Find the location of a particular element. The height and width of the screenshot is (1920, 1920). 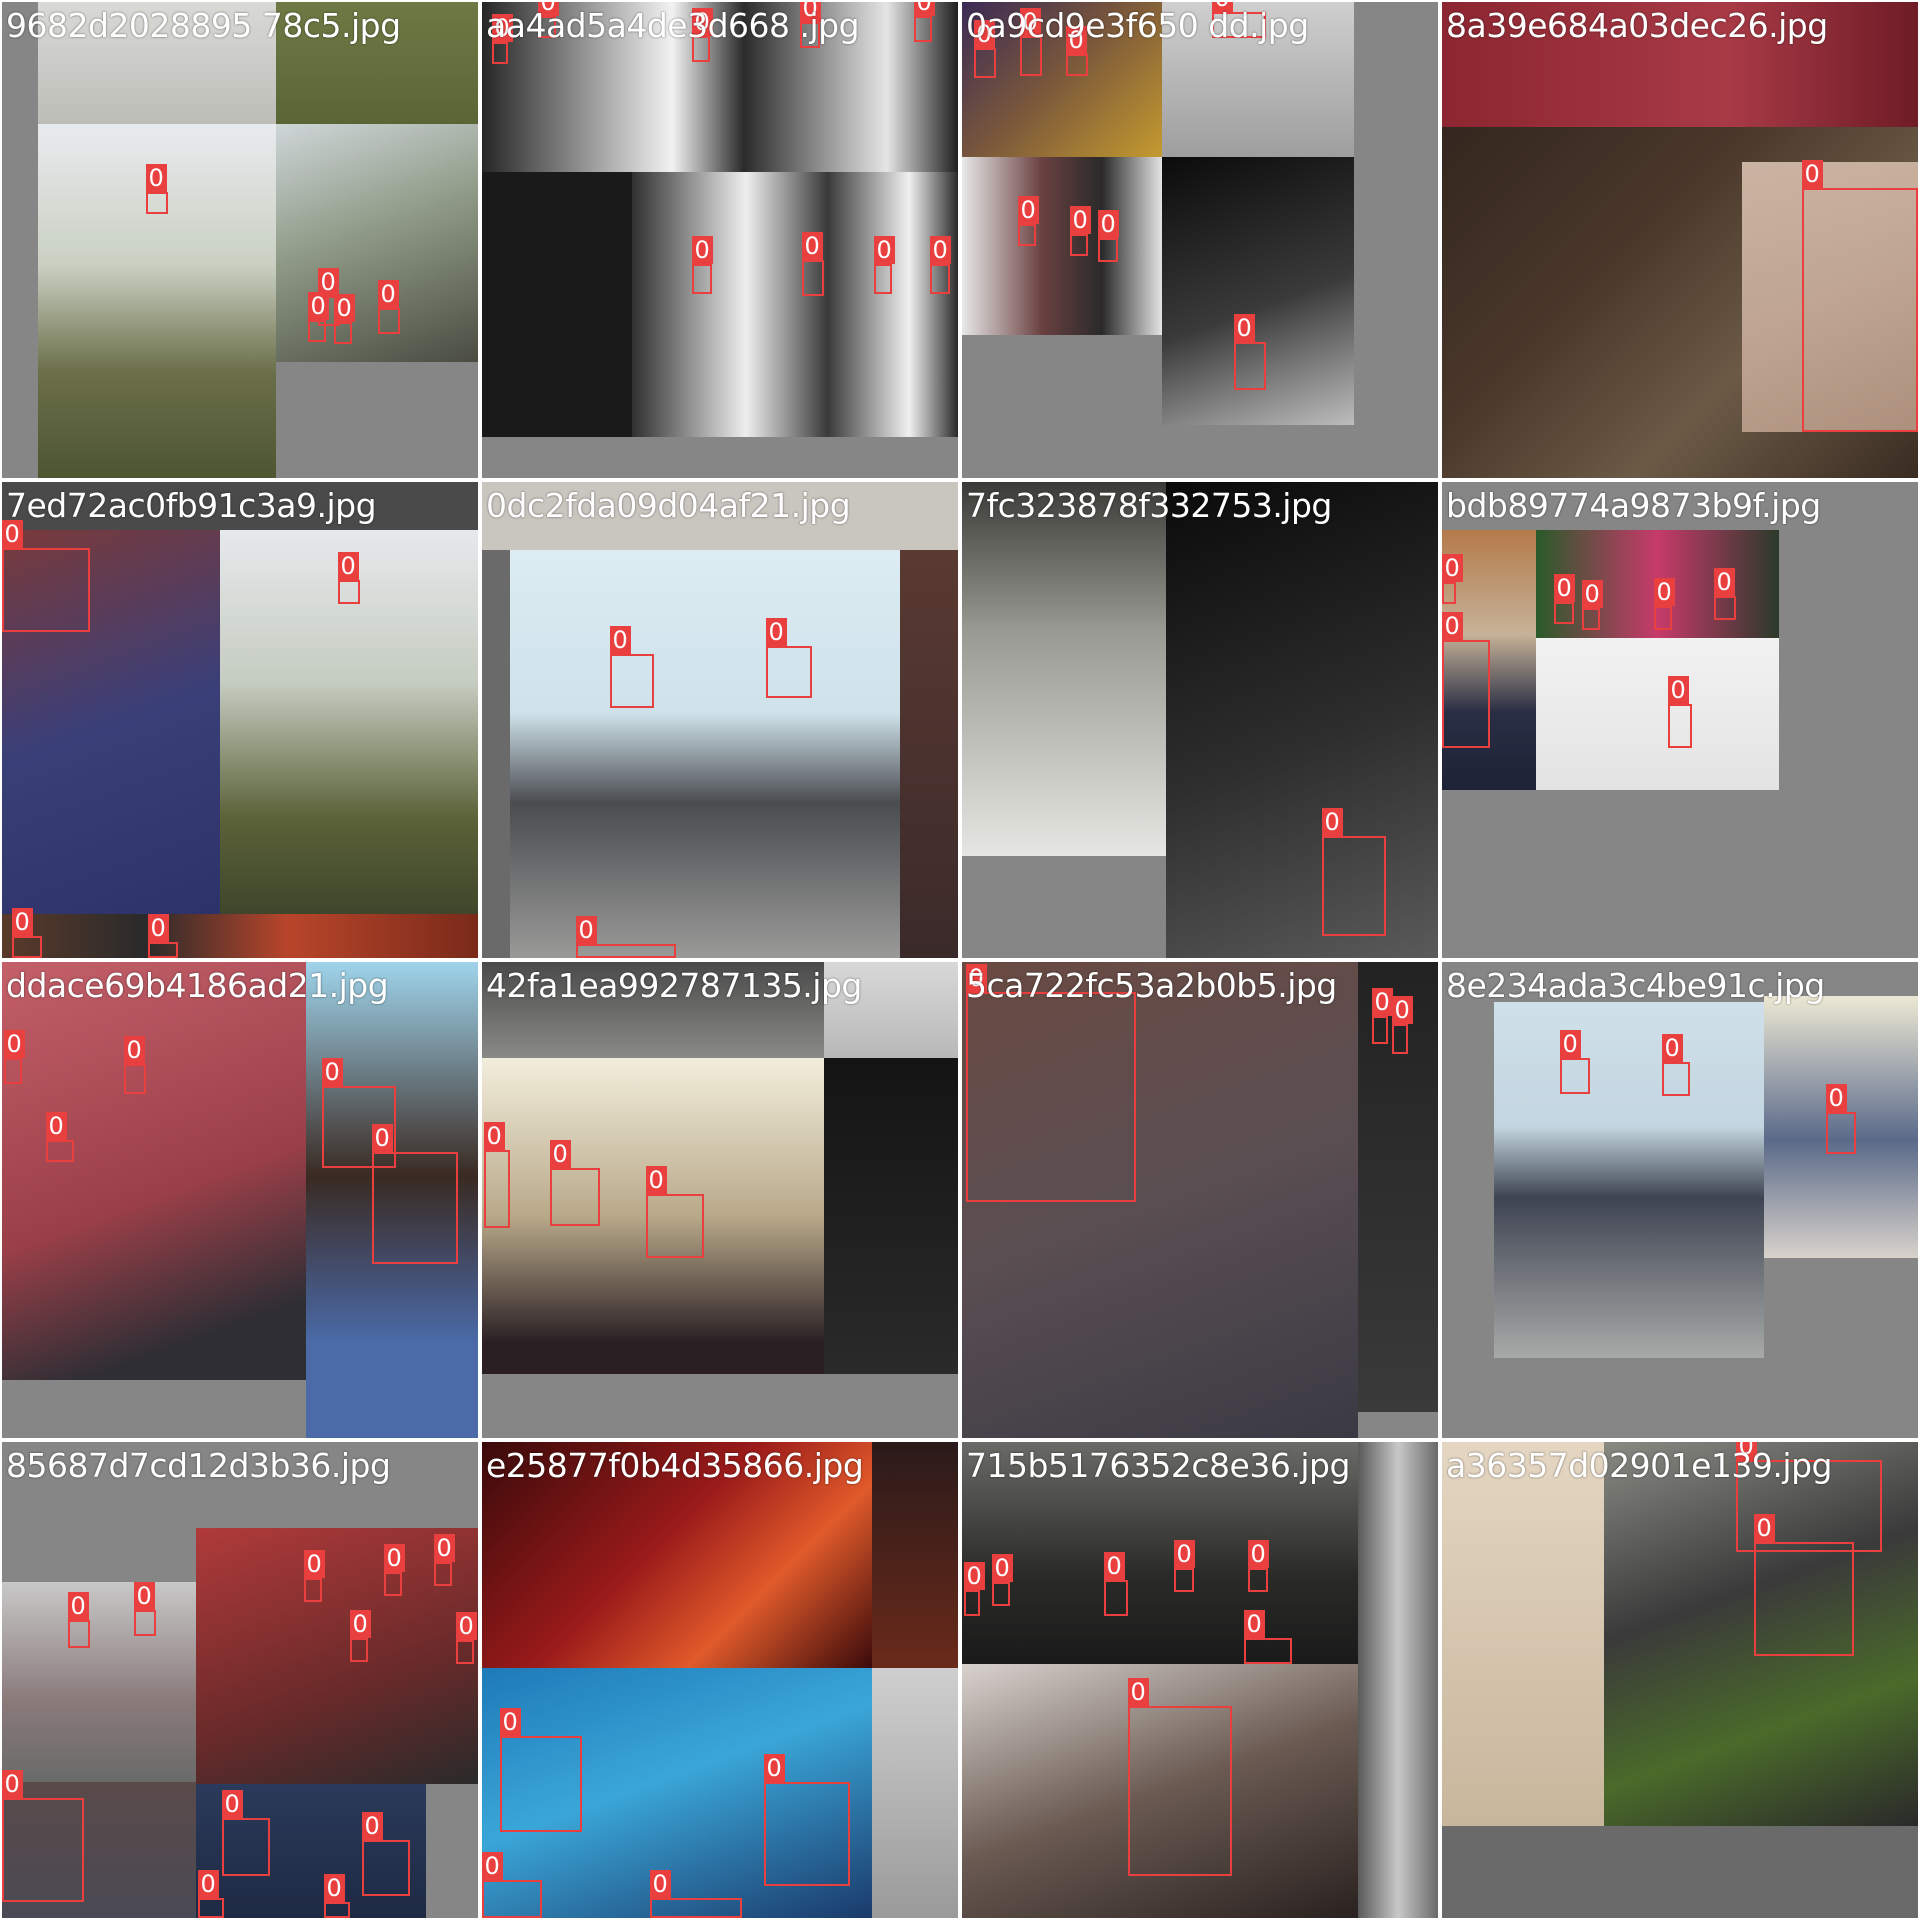

tile-filename: 8a39e684a03dec26.jpg is located at coordinates (1637, 25).